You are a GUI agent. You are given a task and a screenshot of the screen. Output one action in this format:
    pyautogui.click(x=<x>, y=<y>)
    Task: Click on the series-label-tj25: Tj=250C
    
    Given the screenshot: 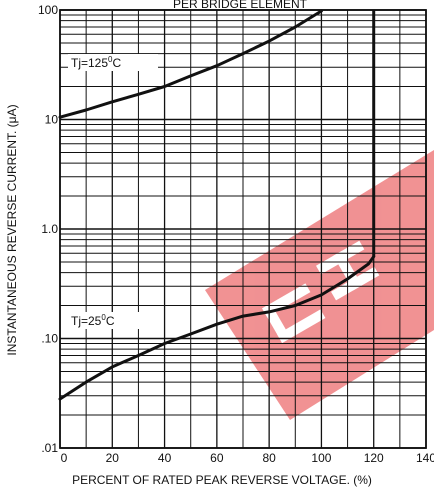 What is the action you would take?
    pyautogui.click(x=93, y=320)
    